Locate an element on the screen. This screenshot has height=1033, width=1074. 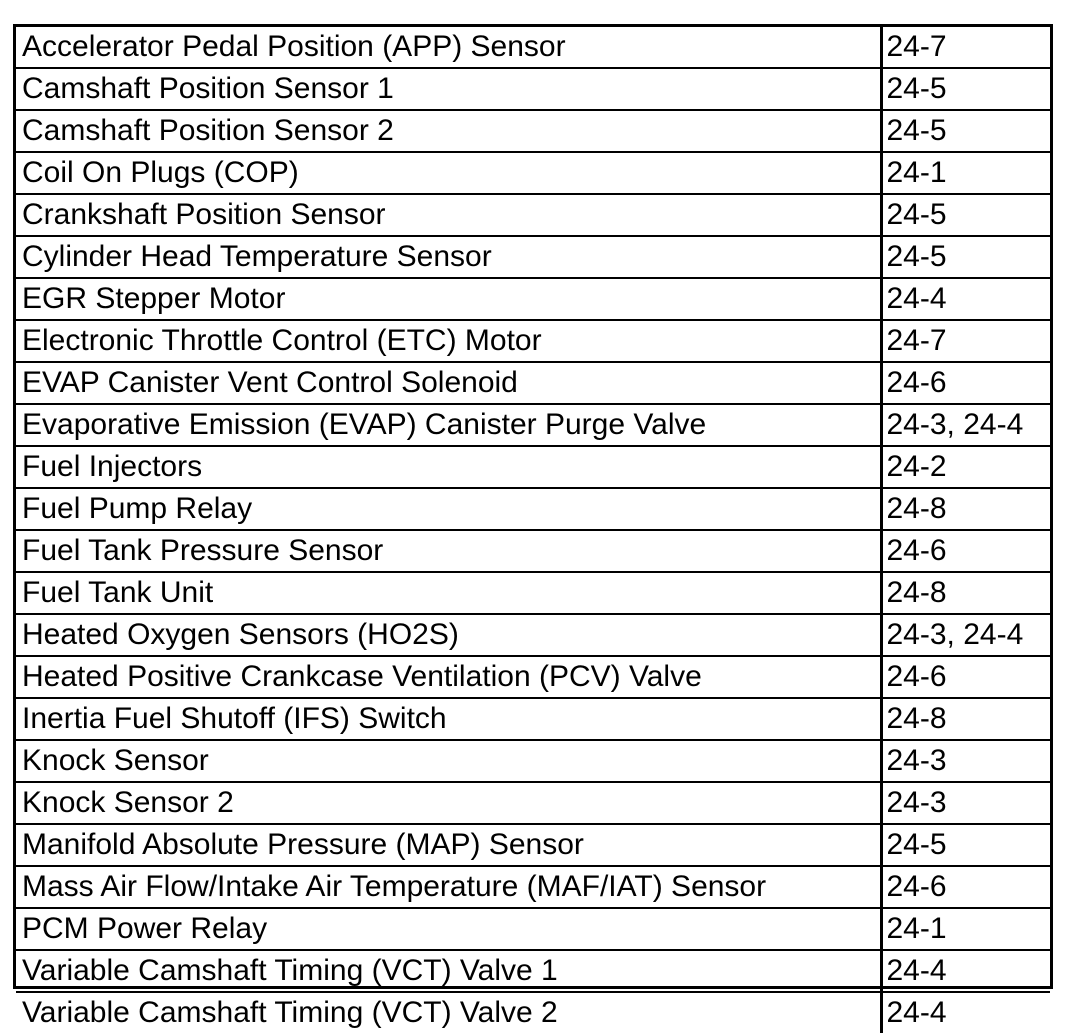
component-name-cell: Variable Camshaft Timing (VCT) Valve 2 is located at coordinates (449, 1012).